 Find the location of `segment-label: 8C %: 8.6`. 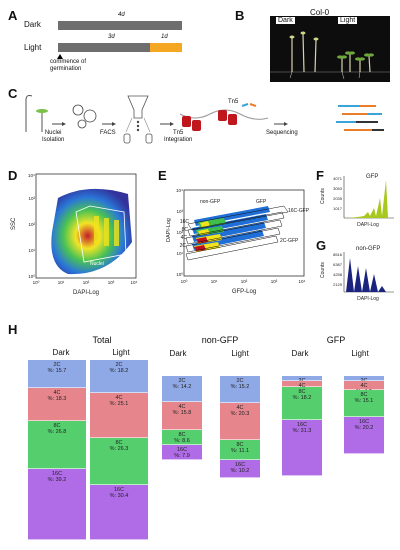

segment-label: 8C %: 8.6 is located at coordinates (182, 438).